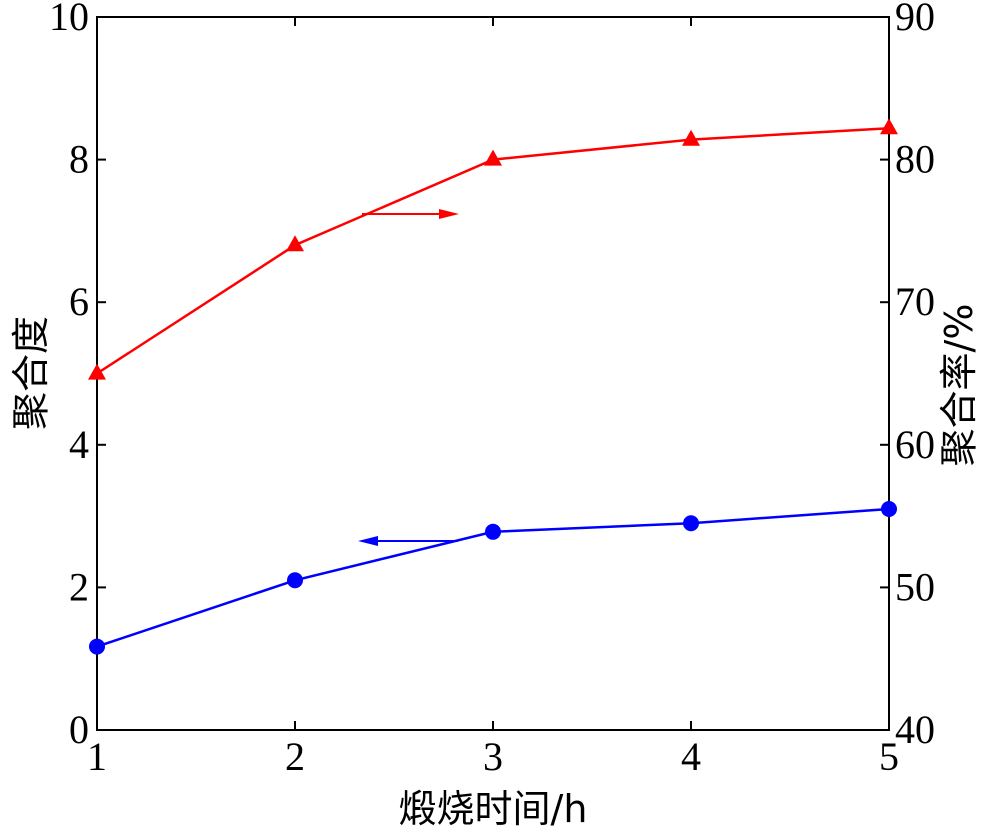 Image resolution: width=1000 pixels, height=833 pixels. I want to click on left-axis-arrow-head, so click(368, 541).